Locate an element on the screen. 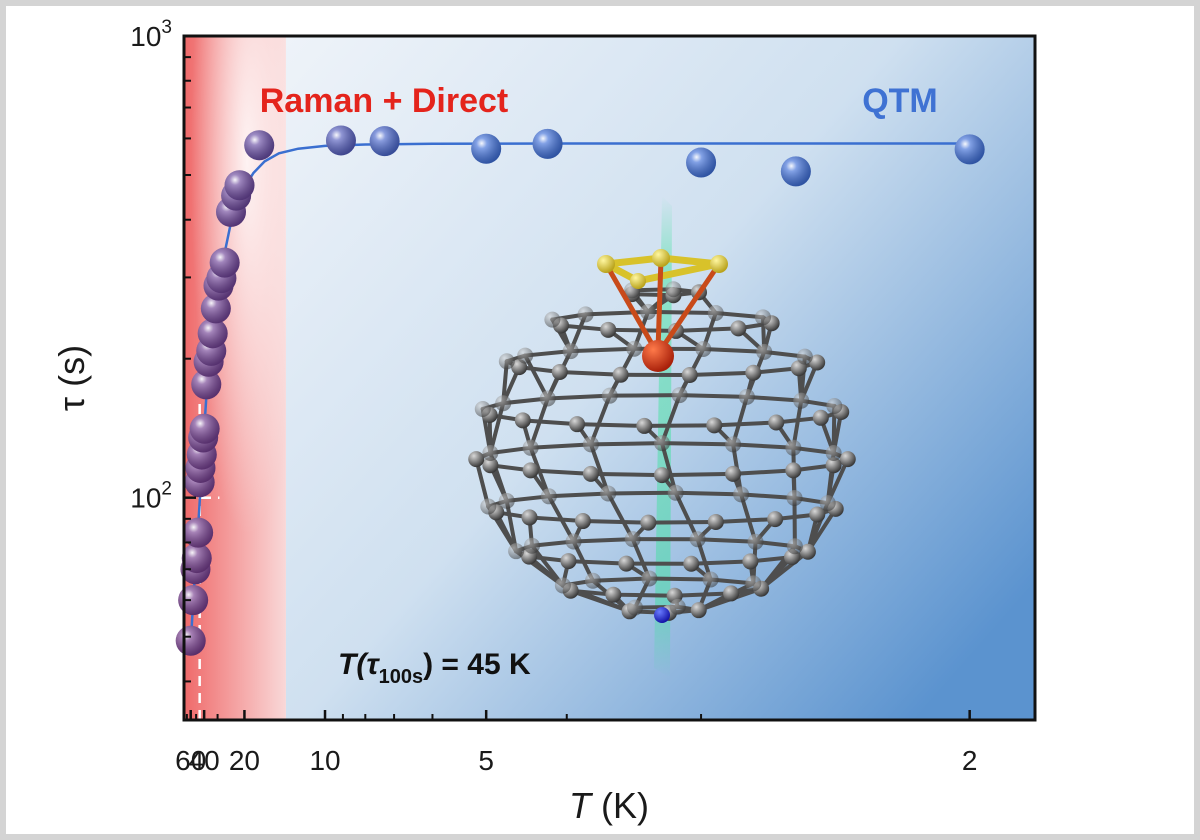 The height and width of the screenshot is (840, 1200). y-tick-label: 10³ is located at coordinates (151, 34).